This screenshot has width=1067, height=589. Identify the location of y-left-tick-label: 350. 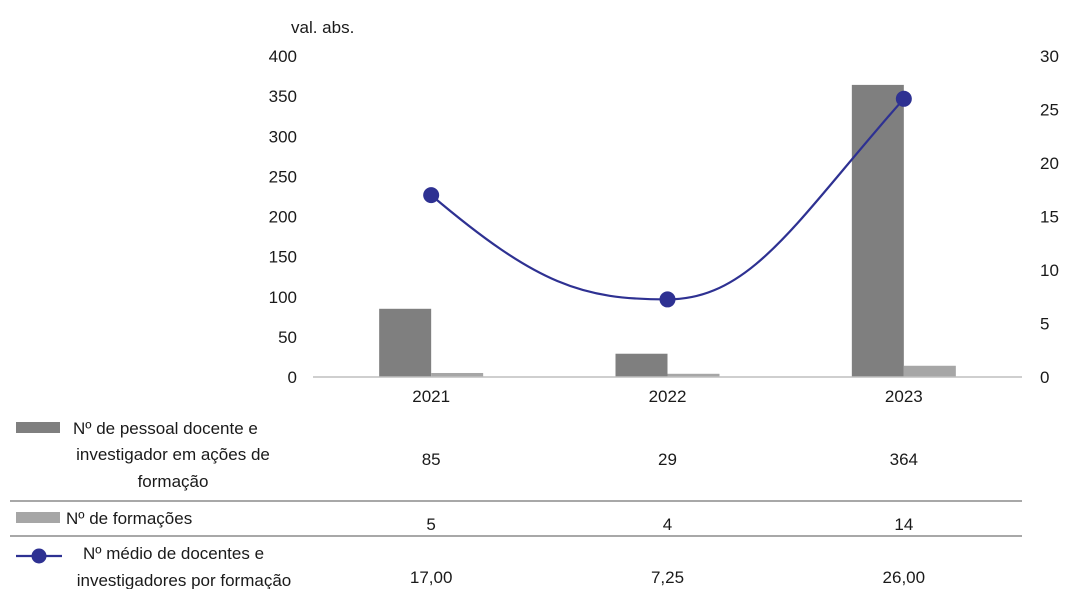
(283, 96).